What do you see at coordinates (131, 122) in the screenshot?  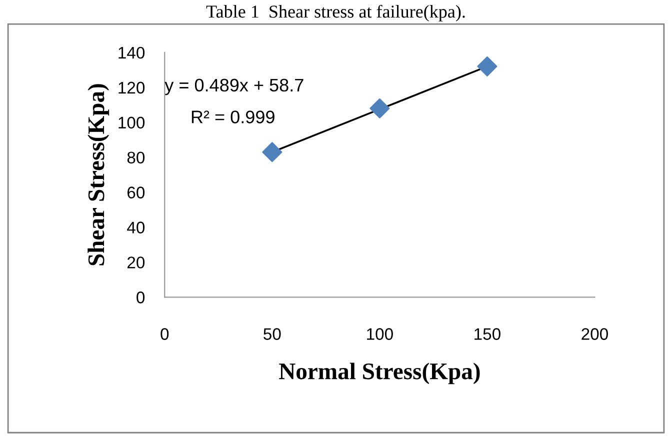 I see `y-tick-label: 100` at bounding box center [131, 122].